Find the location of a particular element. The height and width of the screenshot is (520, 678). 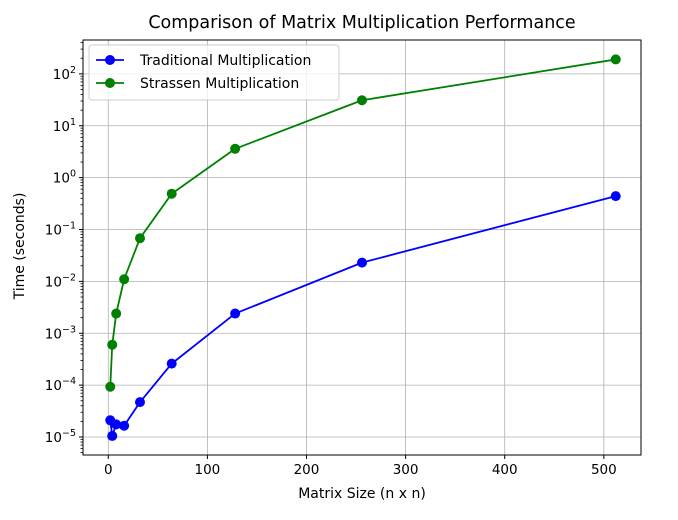

x-axis-label: Matrix Size (n x n) is located at coordinates (362, 494).